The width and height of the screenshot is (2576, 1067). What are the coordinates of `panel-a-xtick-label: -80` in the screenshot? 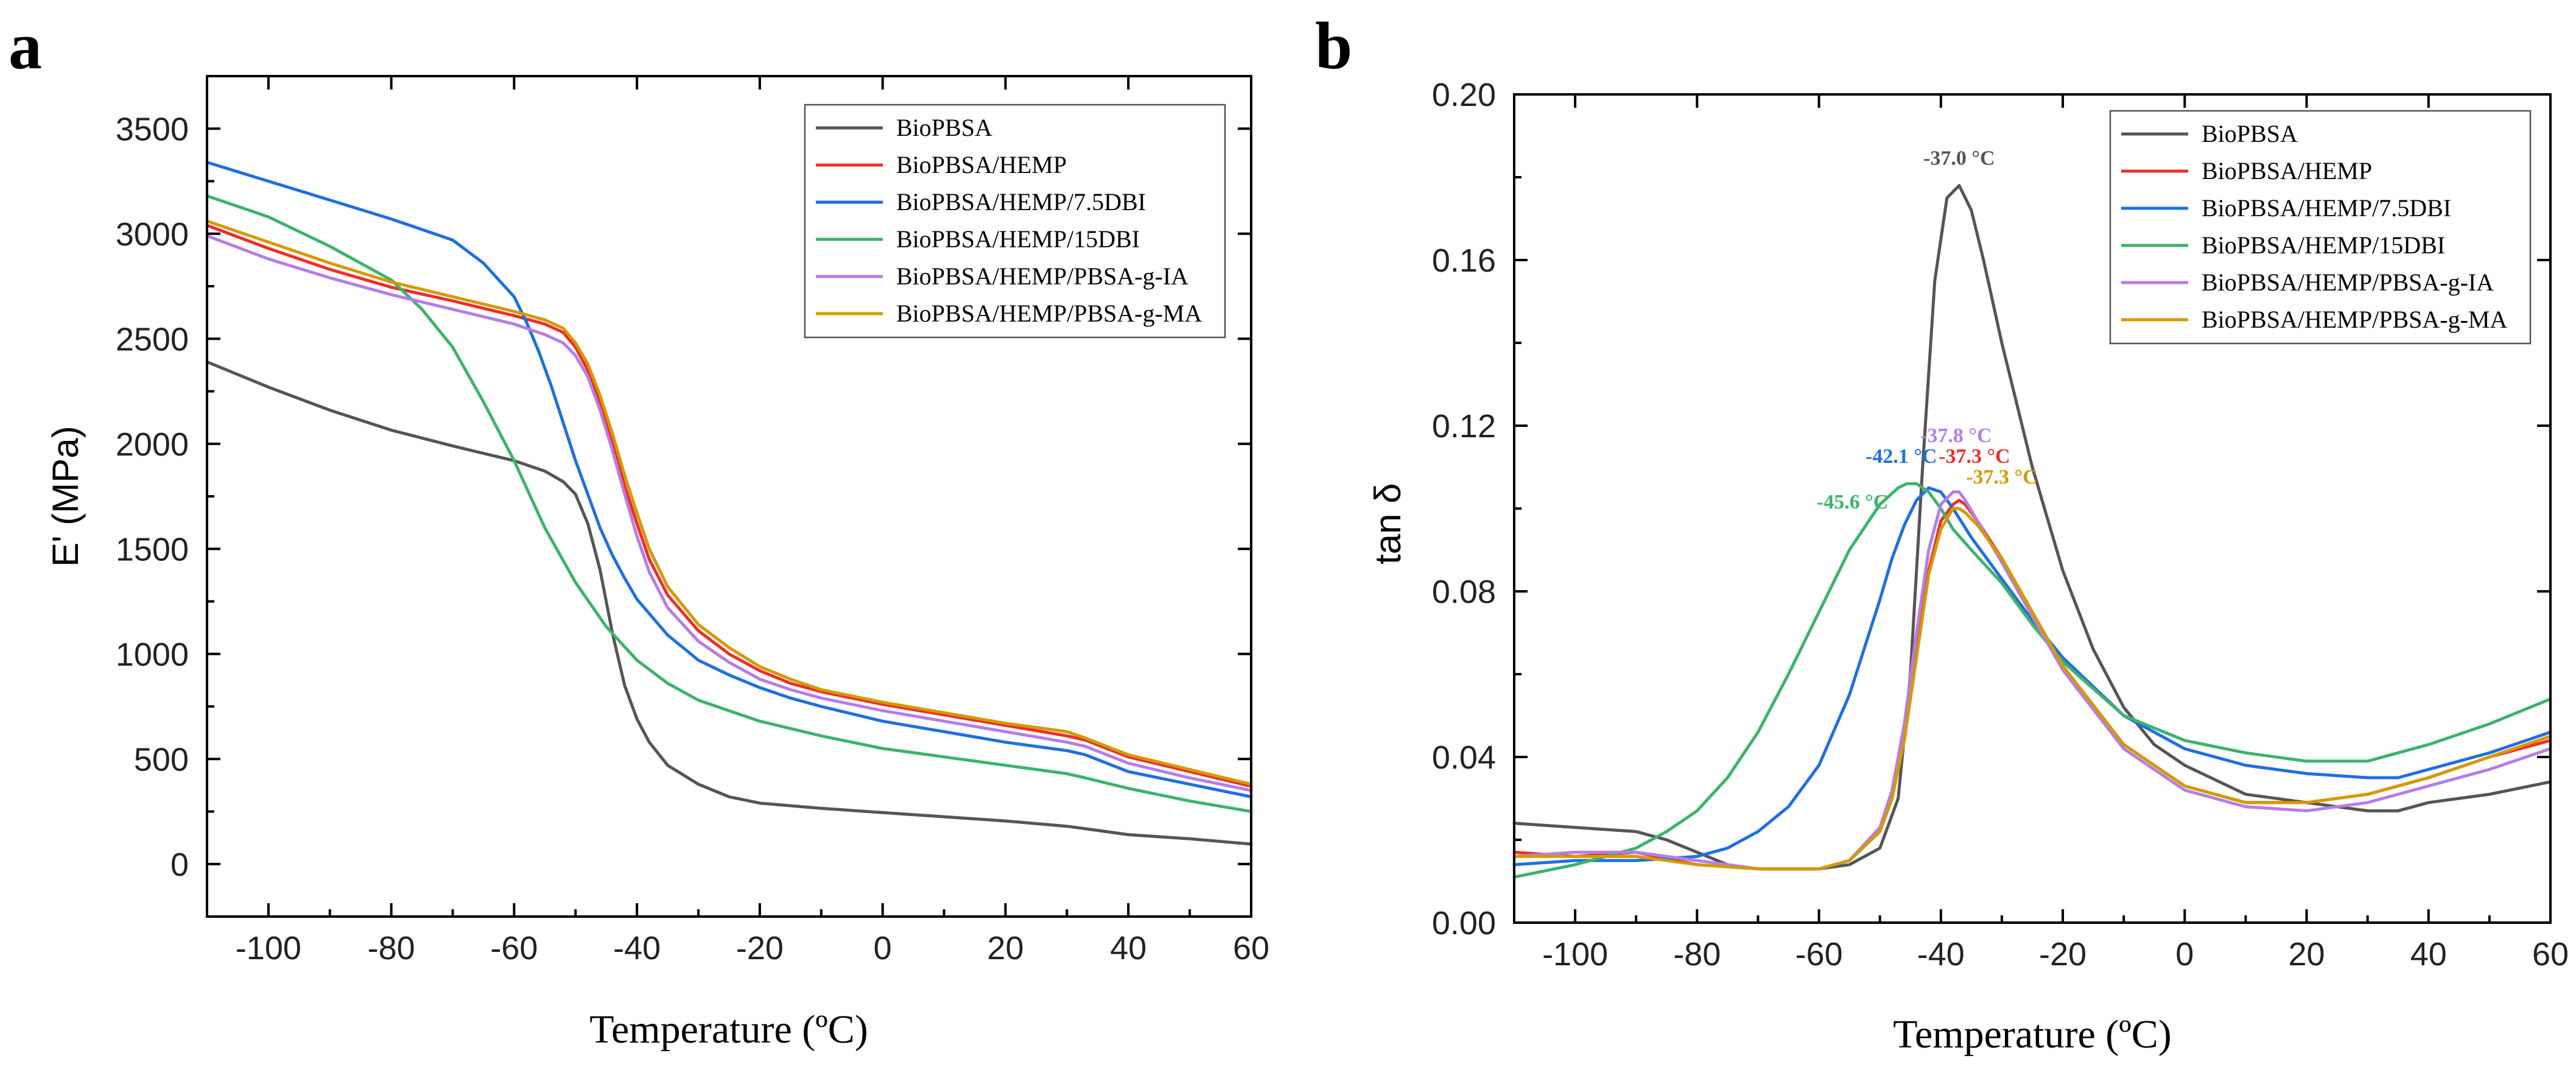 It's located at (391, 948).